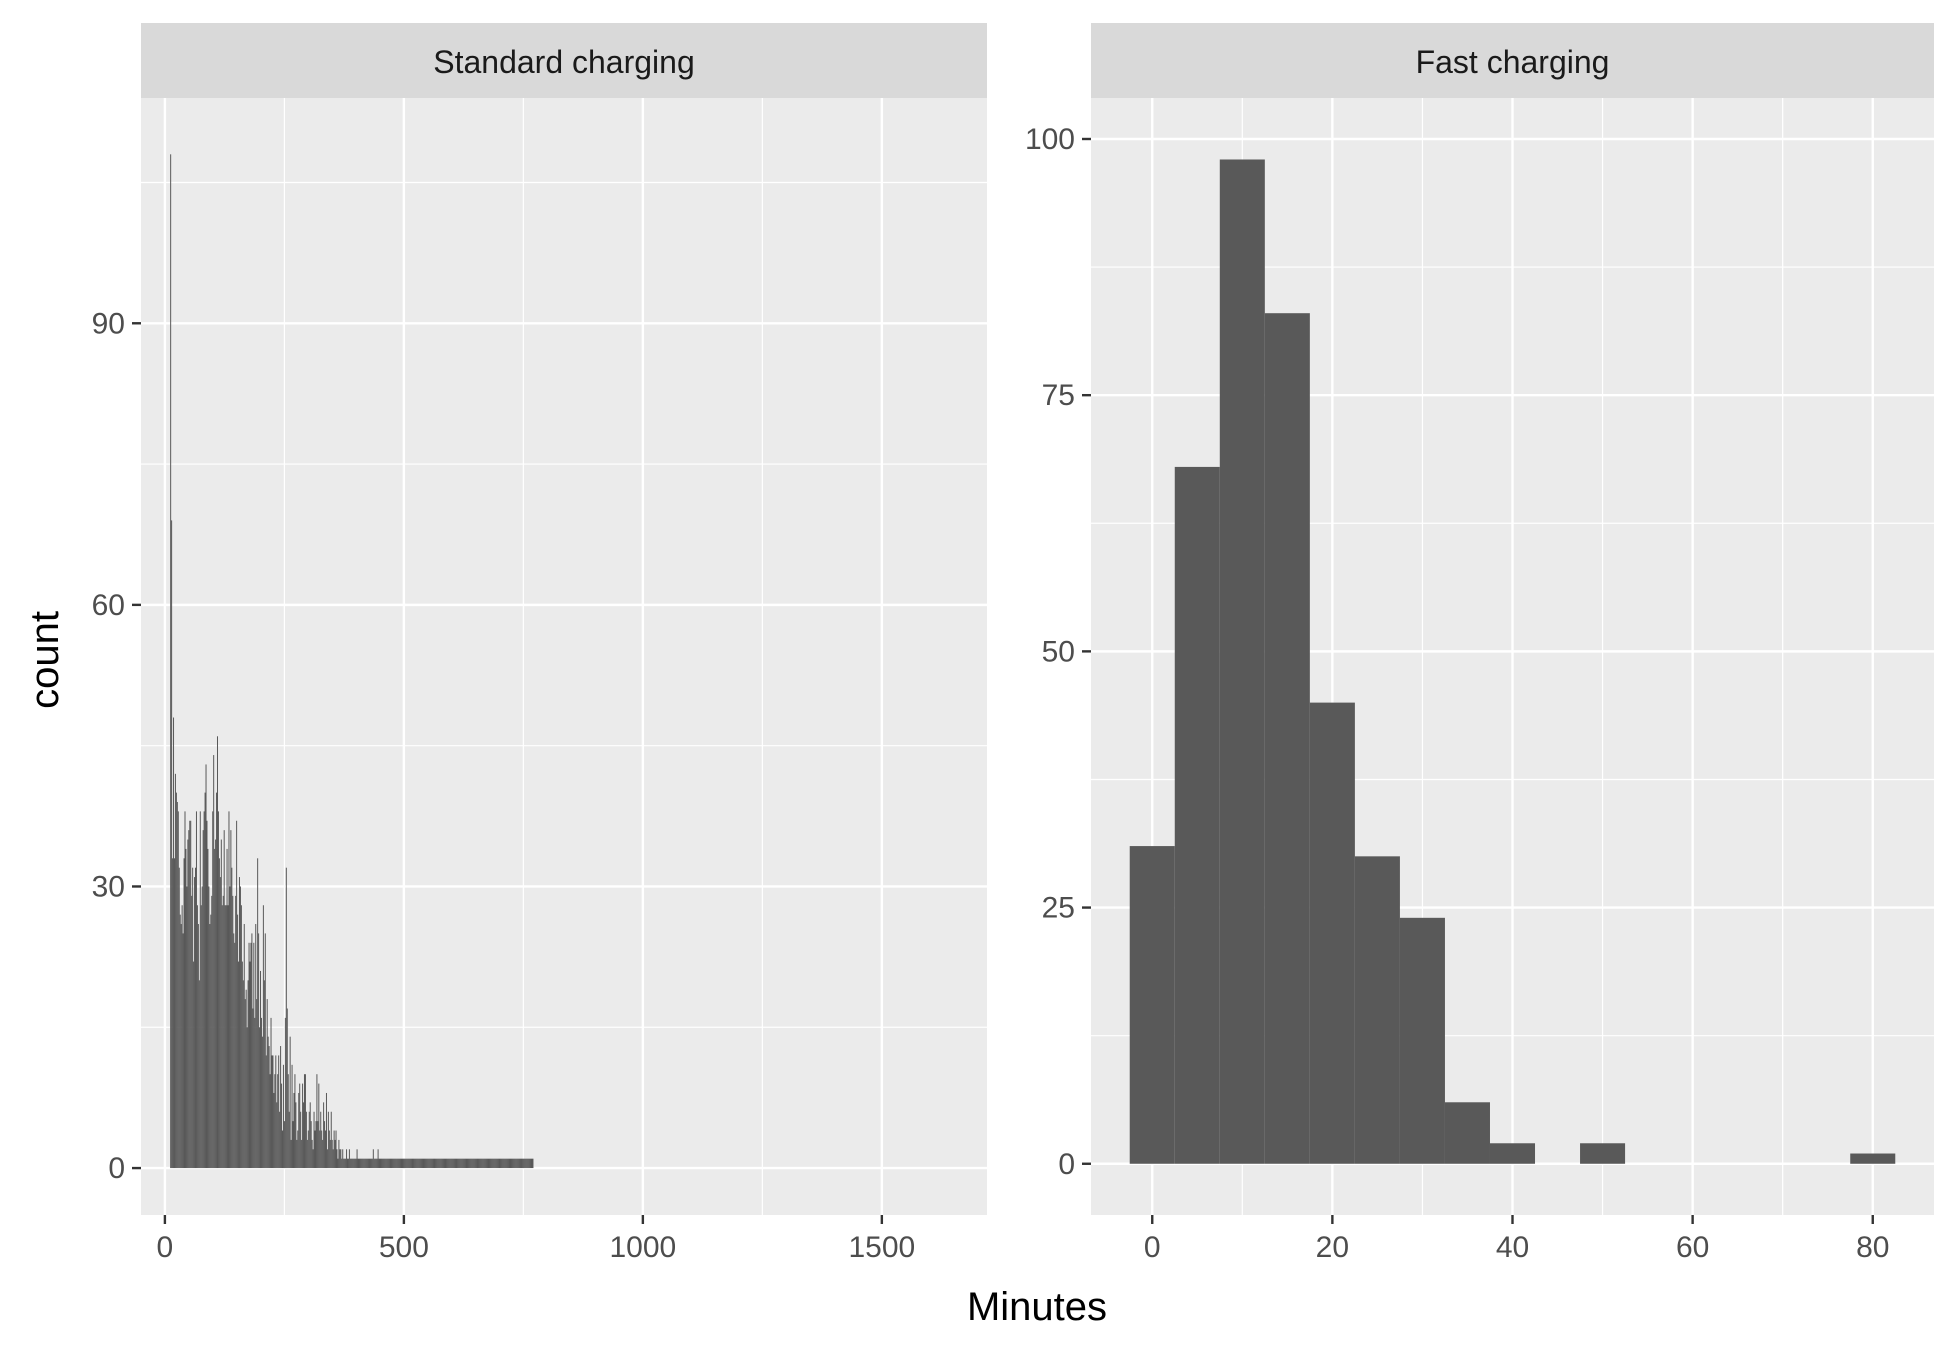 This screenshot has width=1950, height=1349. What do you see at coordinates (1037, 1307) in the screenshot?
I see `x-axis-title: Minutes` at bounding box center [1037, 1307].